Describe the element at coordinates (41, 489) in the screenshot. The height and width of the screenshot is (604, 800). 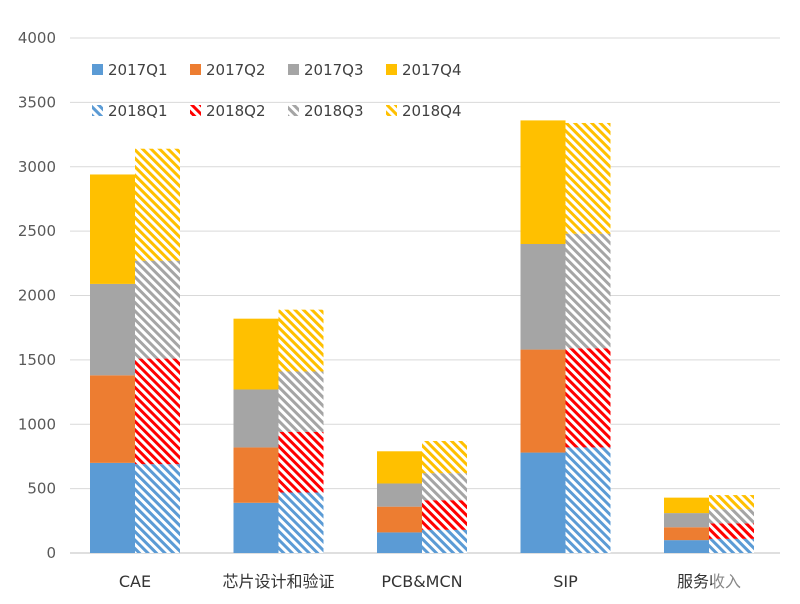
I see `y-tick-label: 500` at that location.